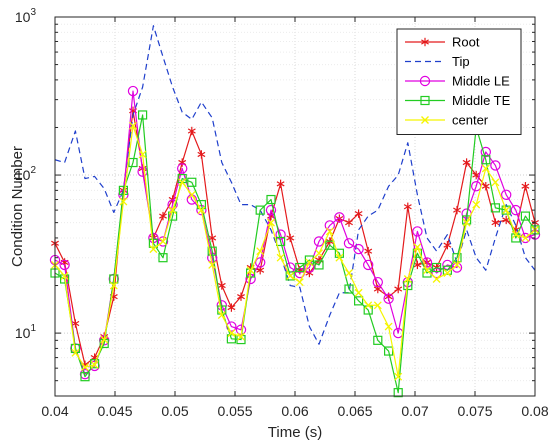 The image size is (550, 446). Describe the element at coordinates (466, 42) in the screenshot. I see `legend-label: Root` at that location.